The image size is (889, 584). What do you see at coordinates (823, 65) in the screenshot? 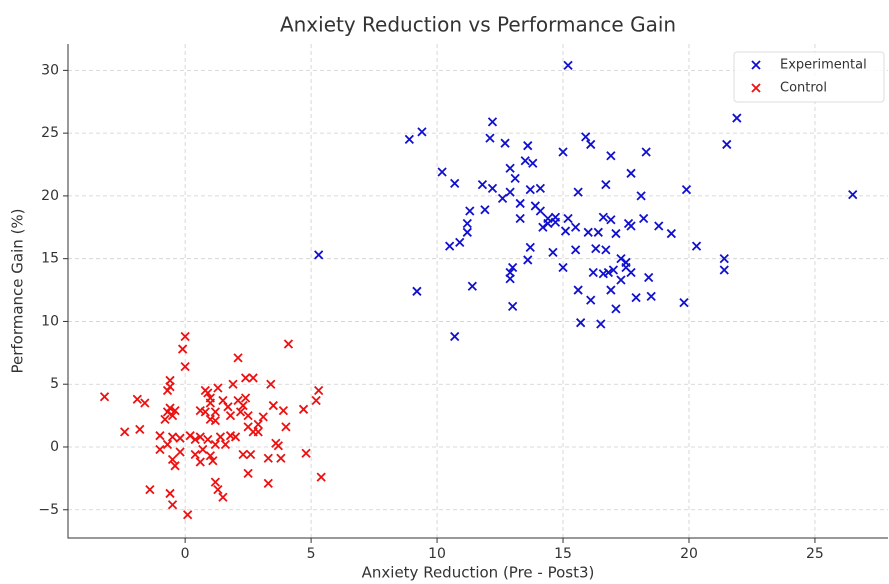
I see `legend-label: Experimental` at bounding box center [823, 65].